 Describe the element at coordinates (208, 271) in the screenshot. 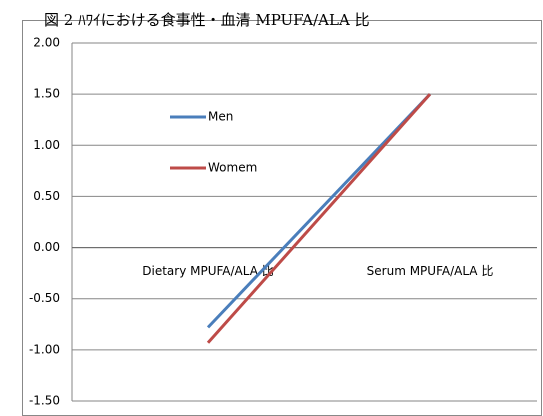

I see `x-tick-label: Dietary MPUFA/ALA 比` at that location.